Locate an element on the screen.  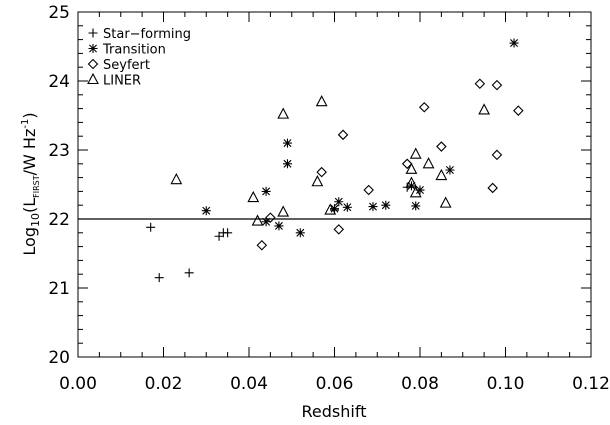
y-axis-title-mid: /W Hz is located at coordinates (29, 152).